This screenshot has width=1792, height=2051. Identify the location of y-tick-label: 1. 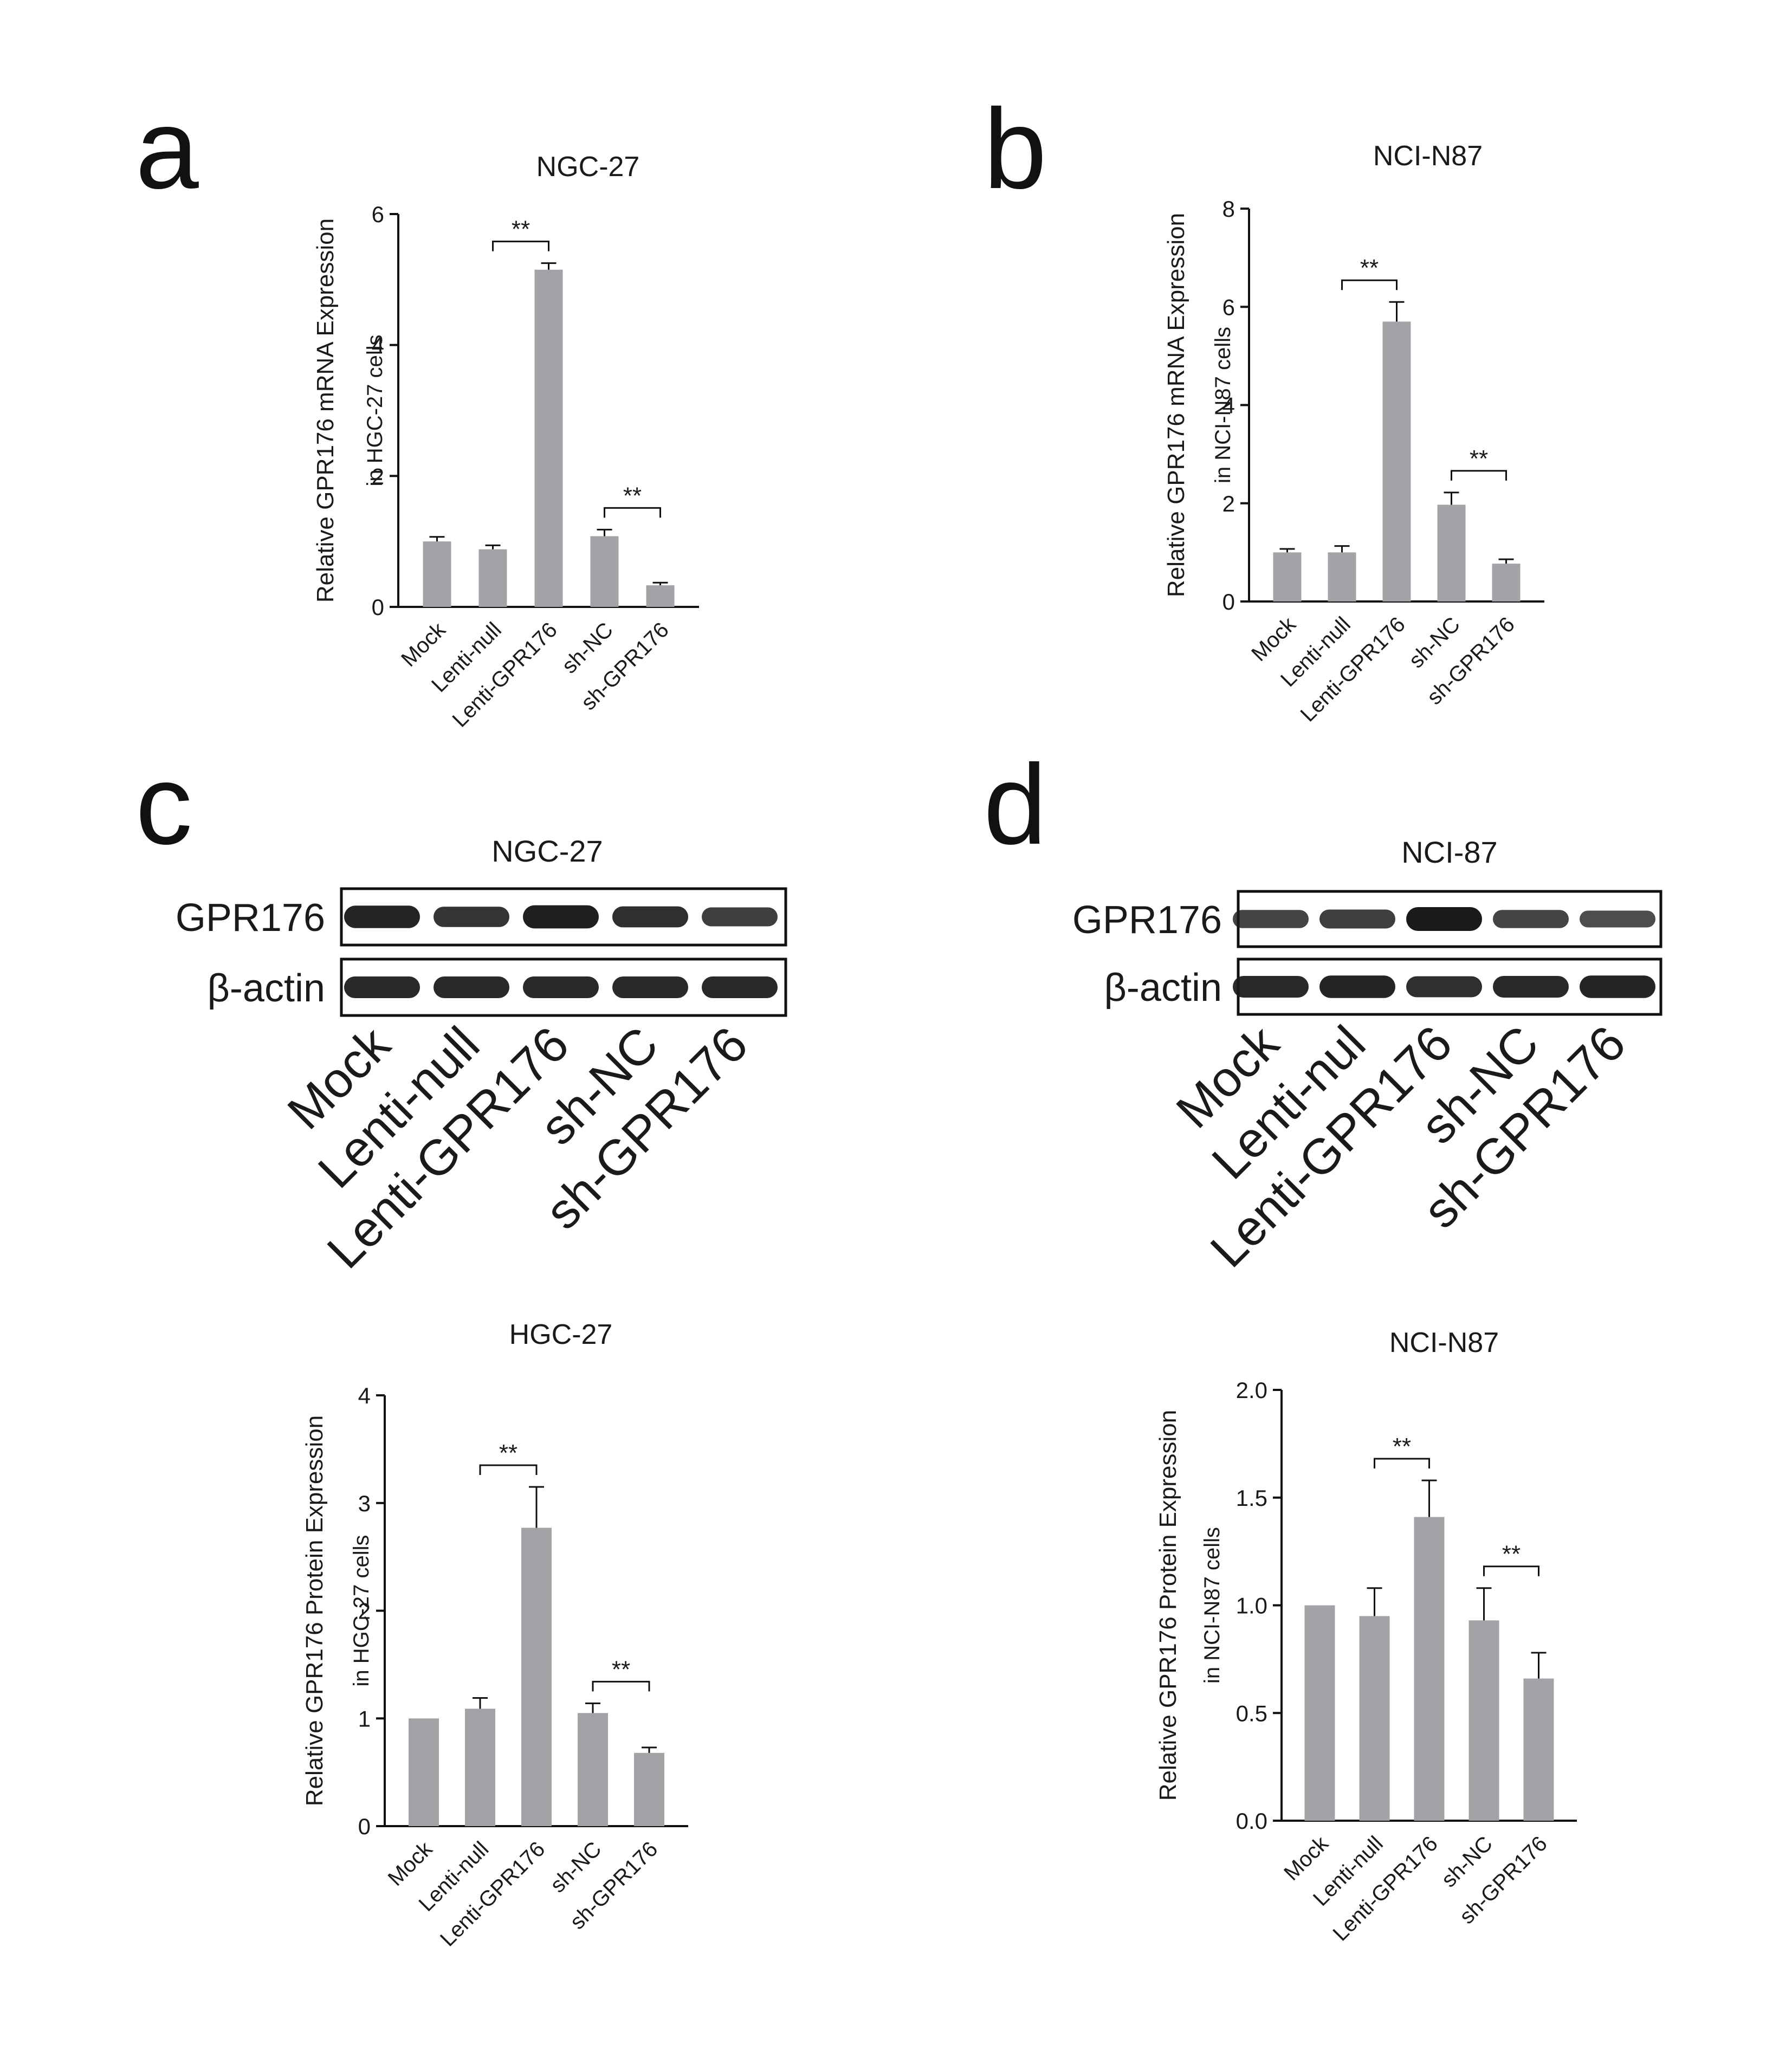
(364, 1719).